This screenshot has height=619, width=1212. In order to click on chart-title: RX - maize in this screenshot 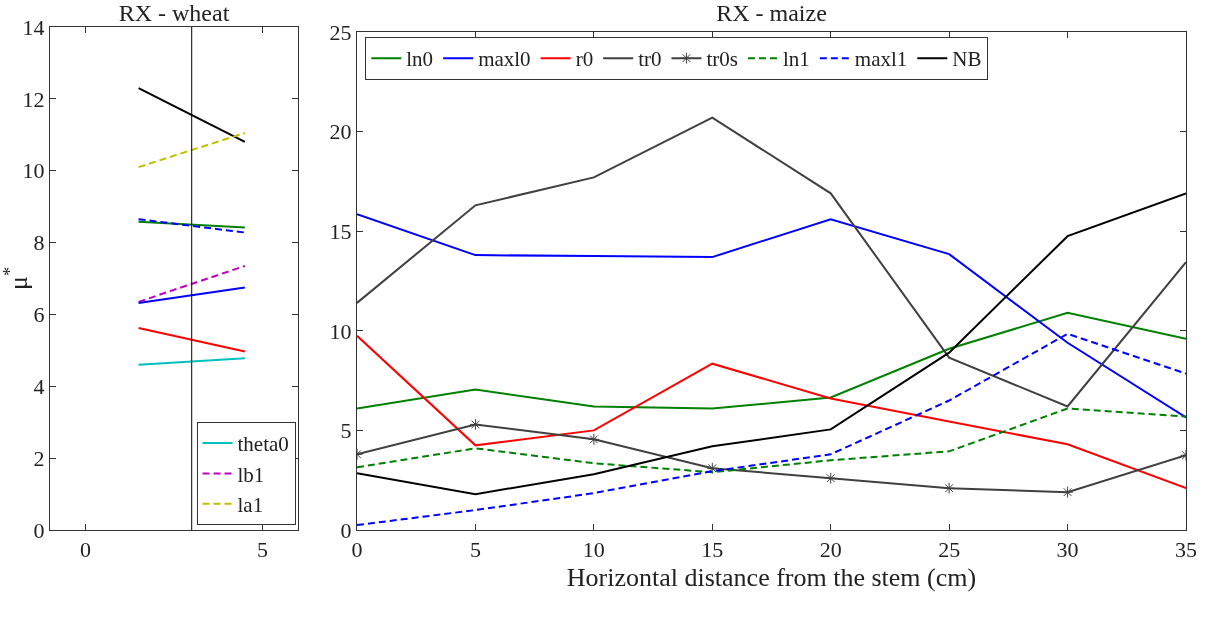, I will do `click(771, 13)`.